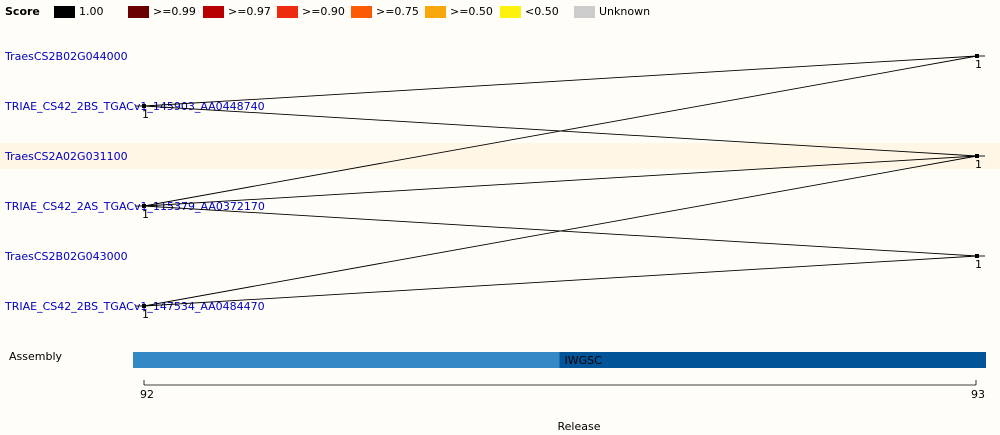 This screenshot has width=1000, height=435. What do you see at coordinates (249, 11) in the screenshot?
I see `legend-label: >=0.97` at bounding box center [249, 11].